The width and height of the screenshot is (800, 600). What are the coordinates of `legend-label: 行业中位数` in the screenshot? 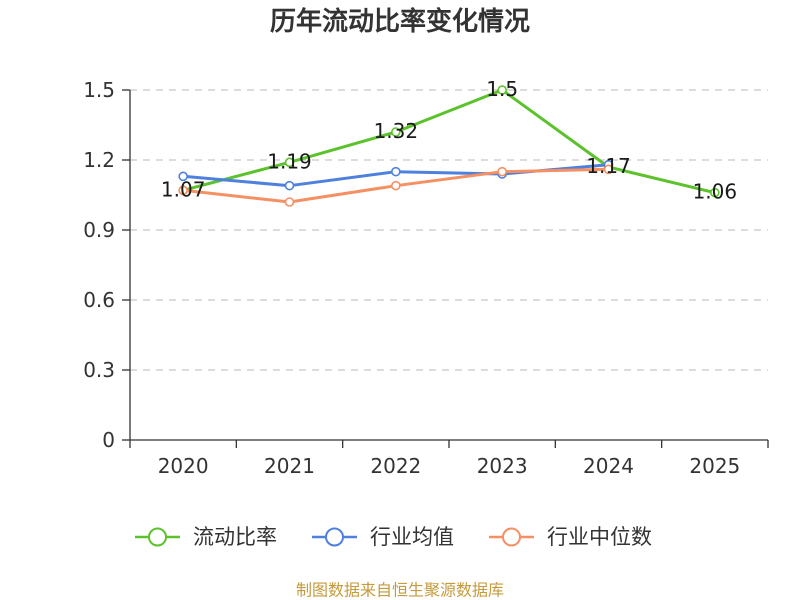 It's located at (599, 537).